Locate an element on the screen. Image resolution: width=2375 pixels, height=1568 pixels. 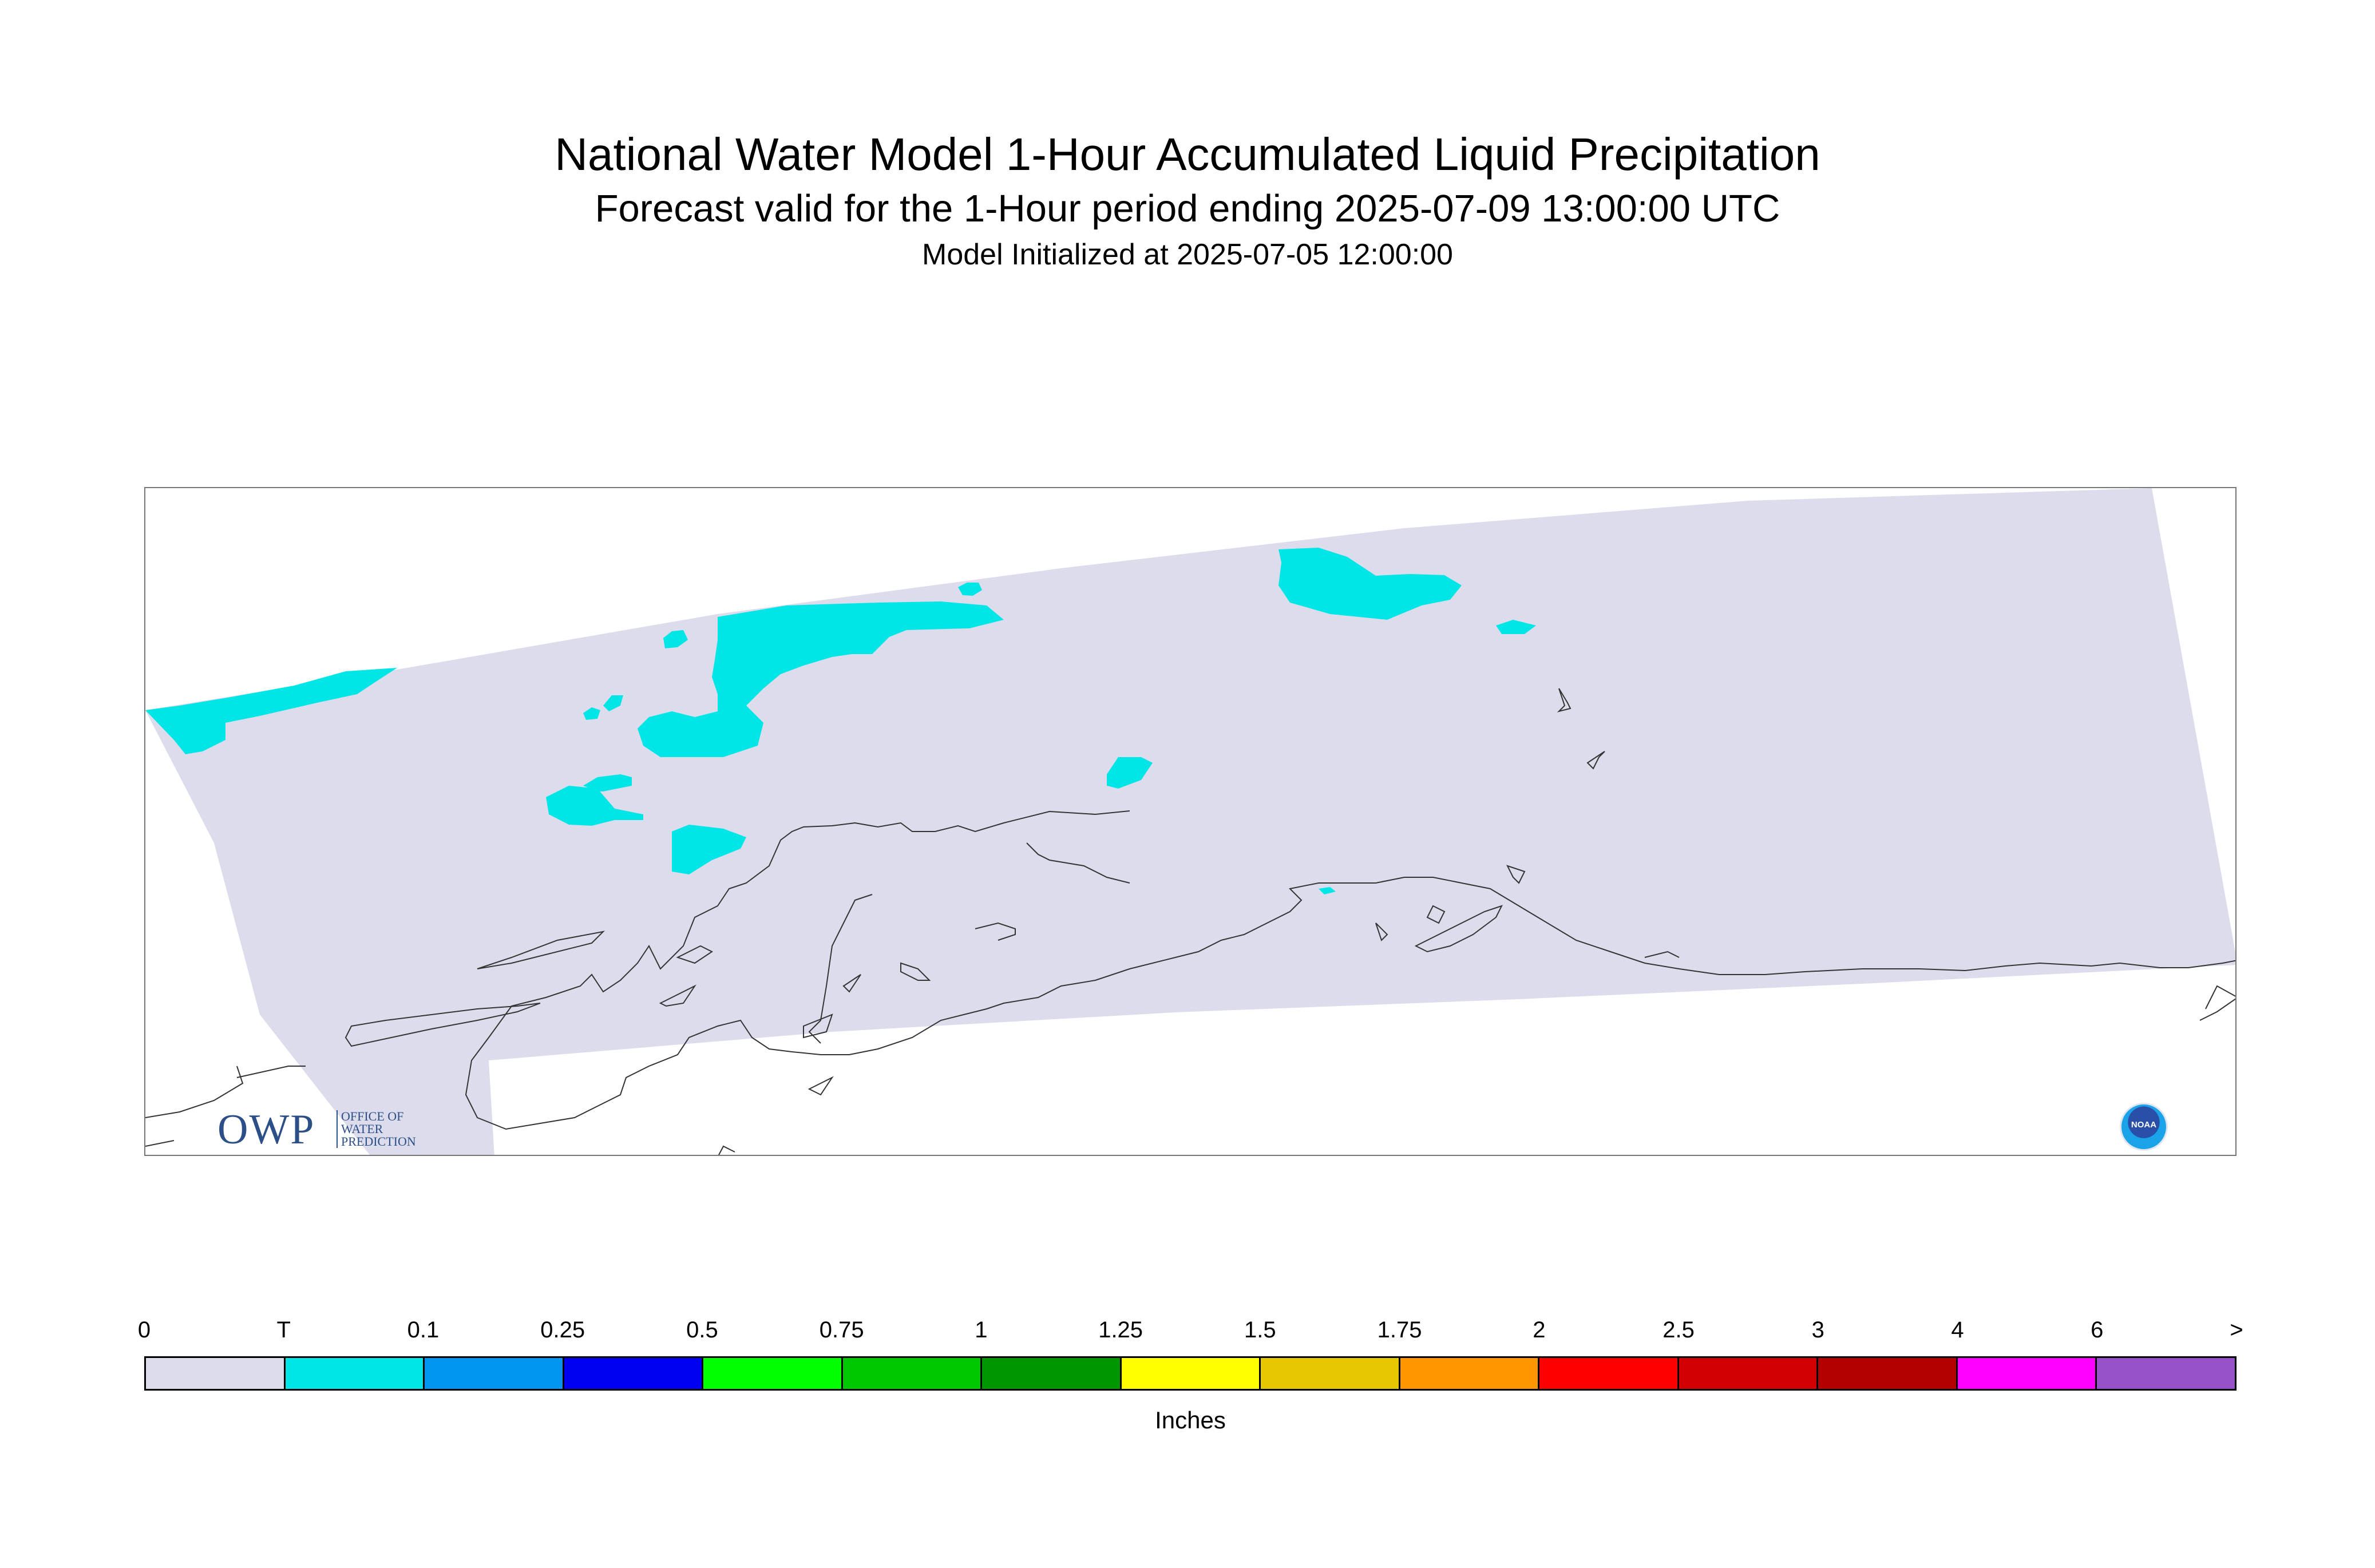
legend-tick-label: 3 is located at coordinates (1817, 1330).